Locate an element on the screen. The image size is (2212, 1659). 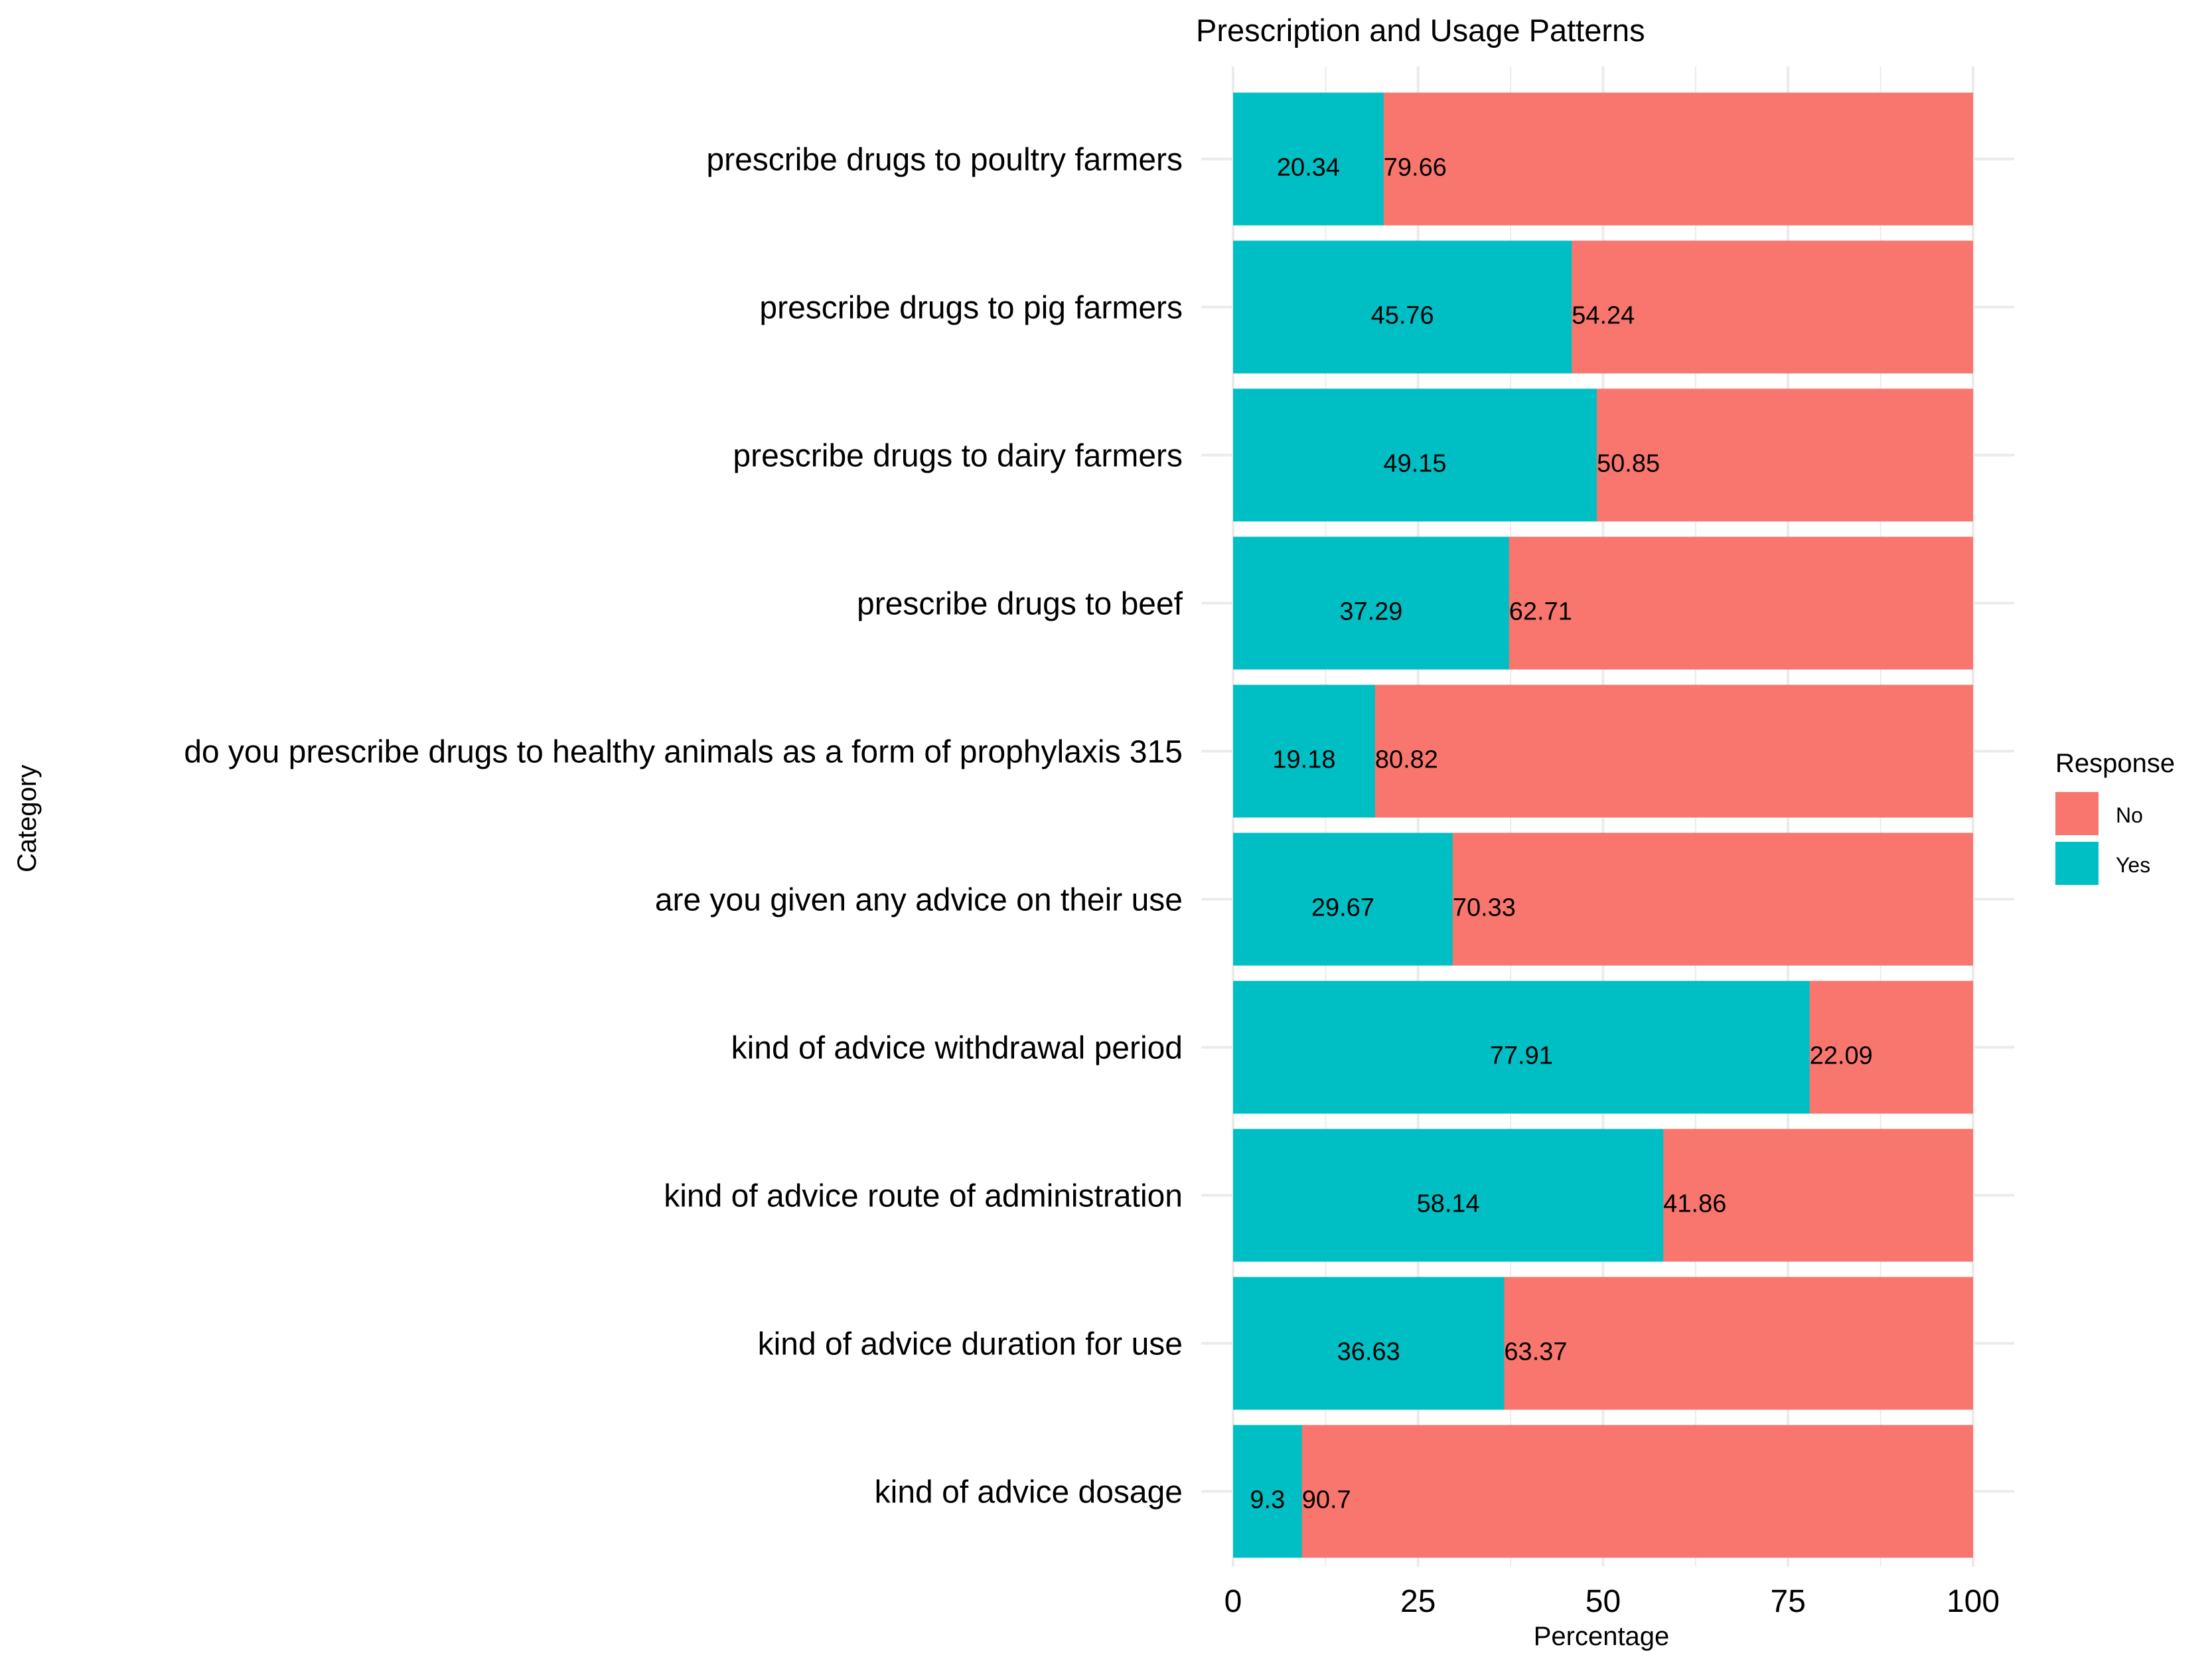
bar-label-yes-3: 37.29 is located at coordinates (1370, 612).